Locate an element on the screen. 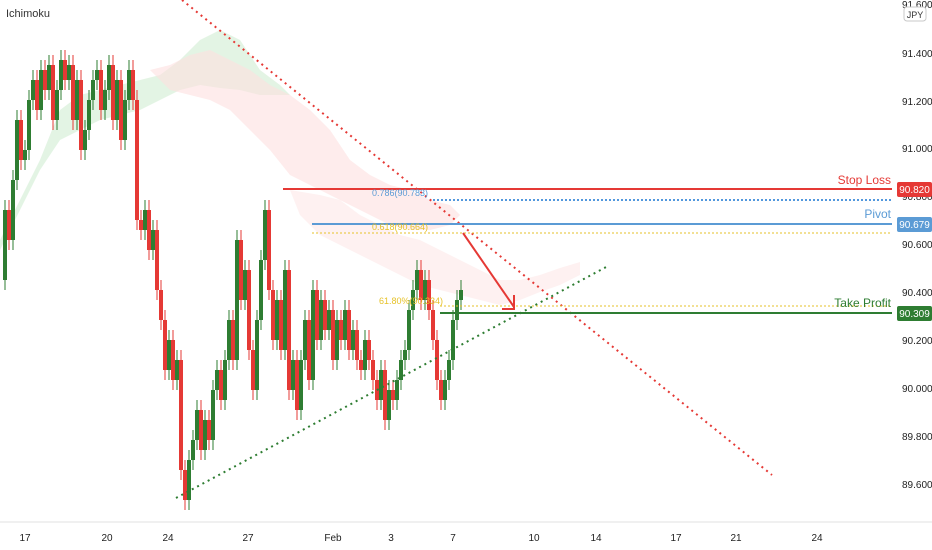  x-tick-label: 27 is located at coordinates (248, 538).